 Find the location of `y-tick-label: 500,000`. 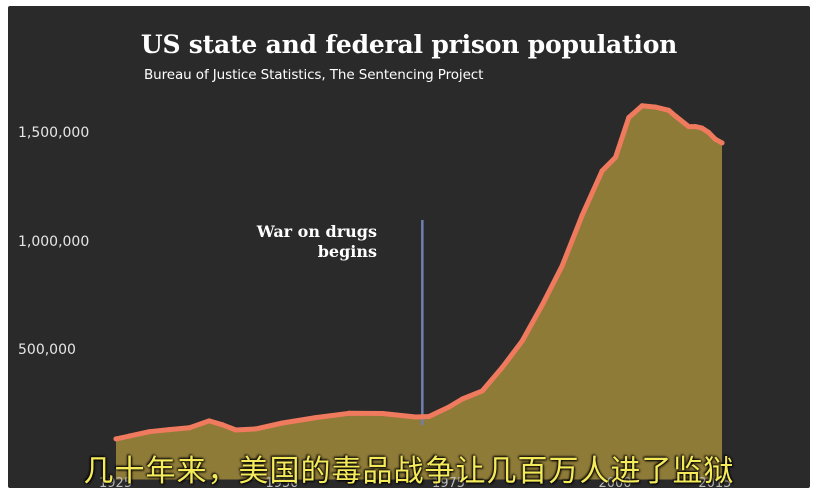

y-tick-label: 500,000 is located at coordinates (47, 350).